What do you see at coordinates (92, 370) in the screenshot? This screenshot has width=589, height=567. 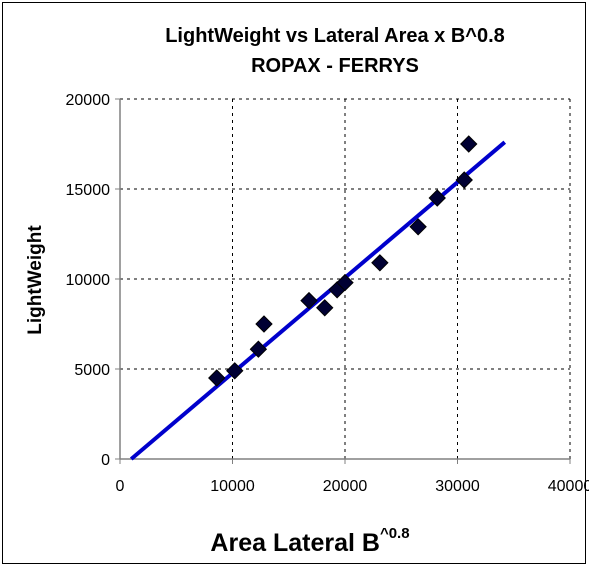 I see `y-tick-label: 5000` at bounding box center [92, 370].